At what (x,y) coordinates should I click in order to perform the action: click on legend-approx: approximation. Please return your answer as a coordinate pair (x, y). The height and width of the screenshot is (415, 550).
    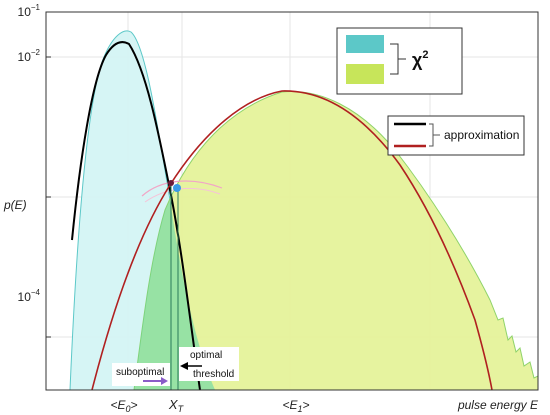
    Looking at the image, I should click on (456, 135).